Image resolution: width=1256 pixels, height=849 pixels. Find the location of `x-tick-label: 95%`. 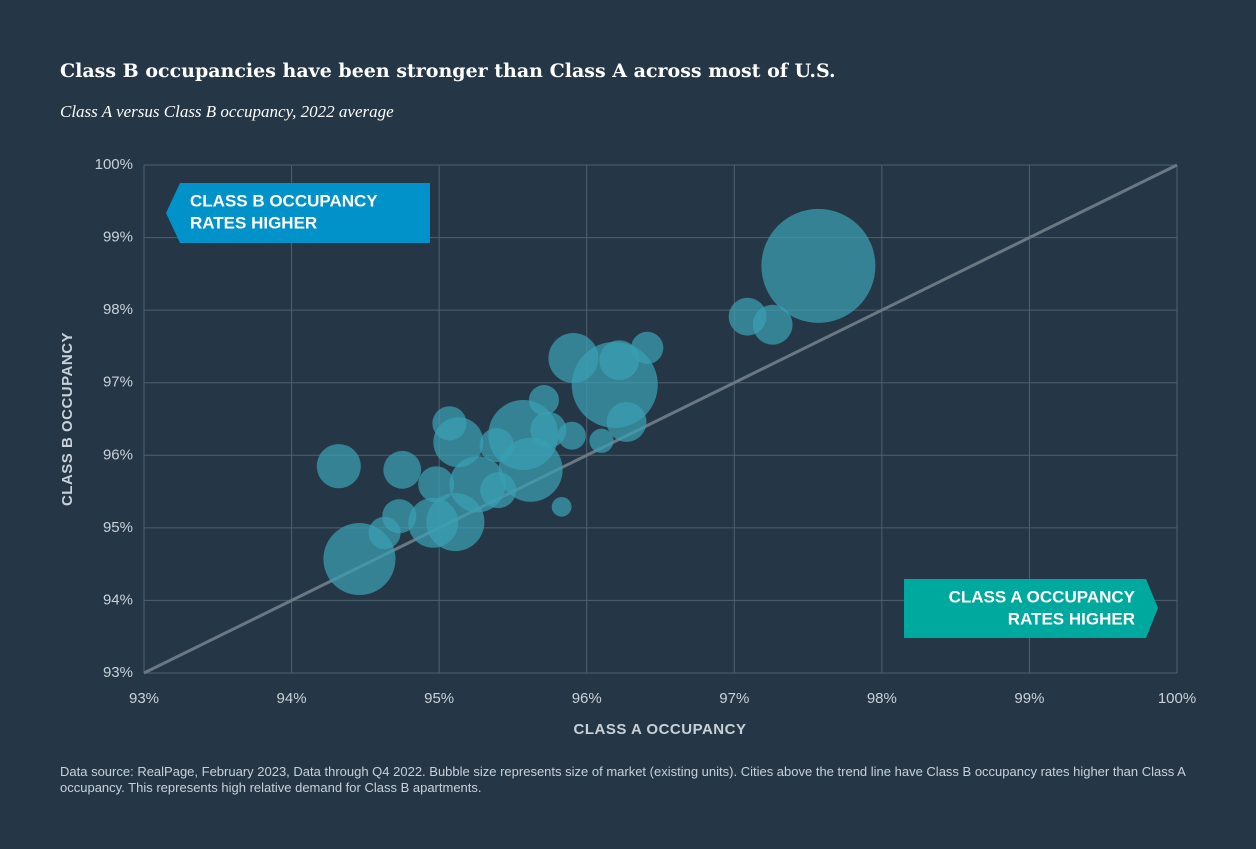

x-tick-label: 95% is located at coordinates (439, 698).